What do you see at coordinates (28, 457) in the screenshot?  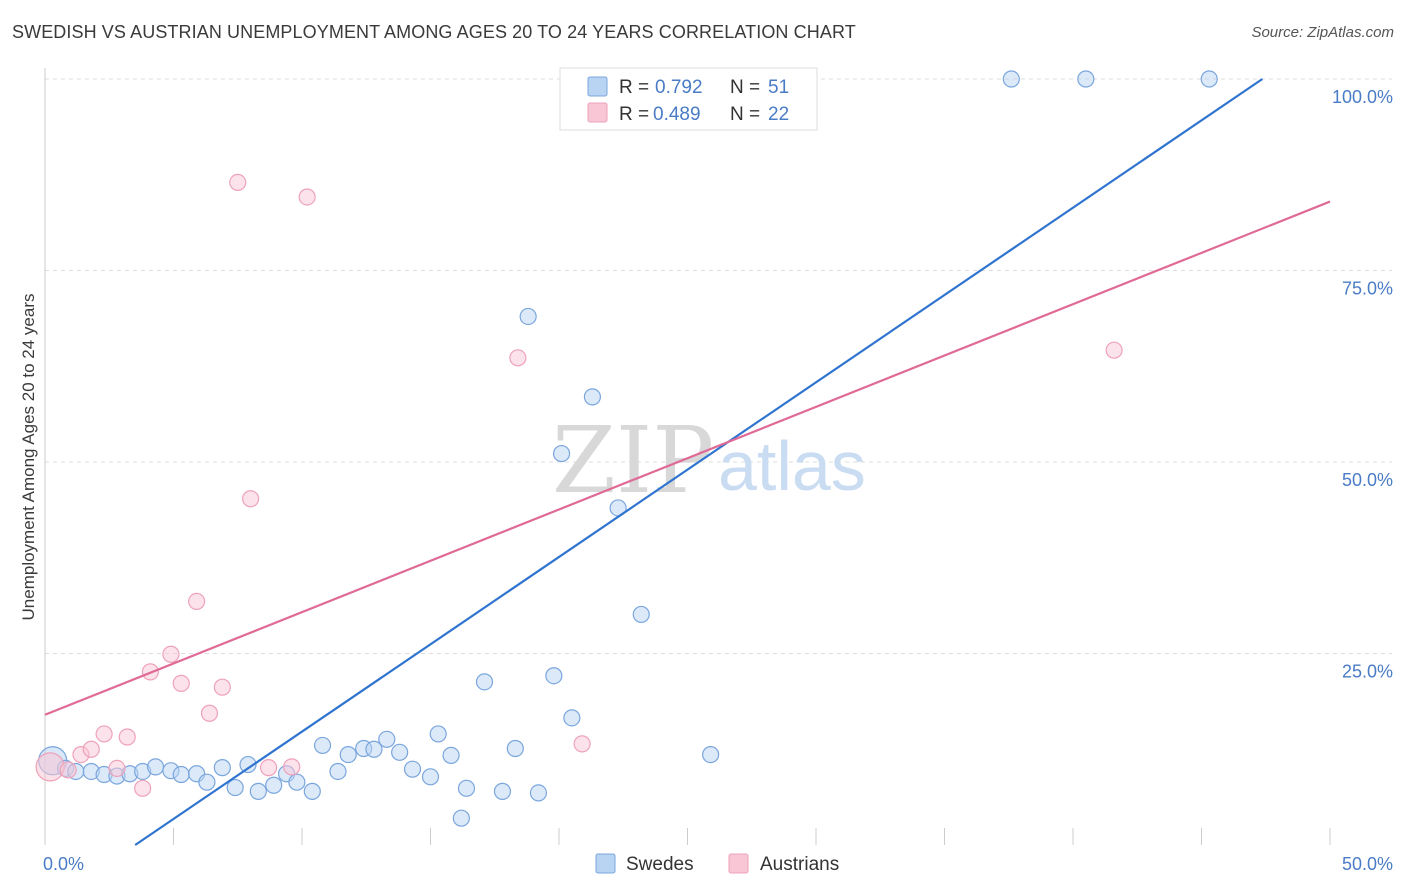 I see `y-axis-label: Unemployment Among Ages 20 to 24 years` at bounding box center [28, 457].